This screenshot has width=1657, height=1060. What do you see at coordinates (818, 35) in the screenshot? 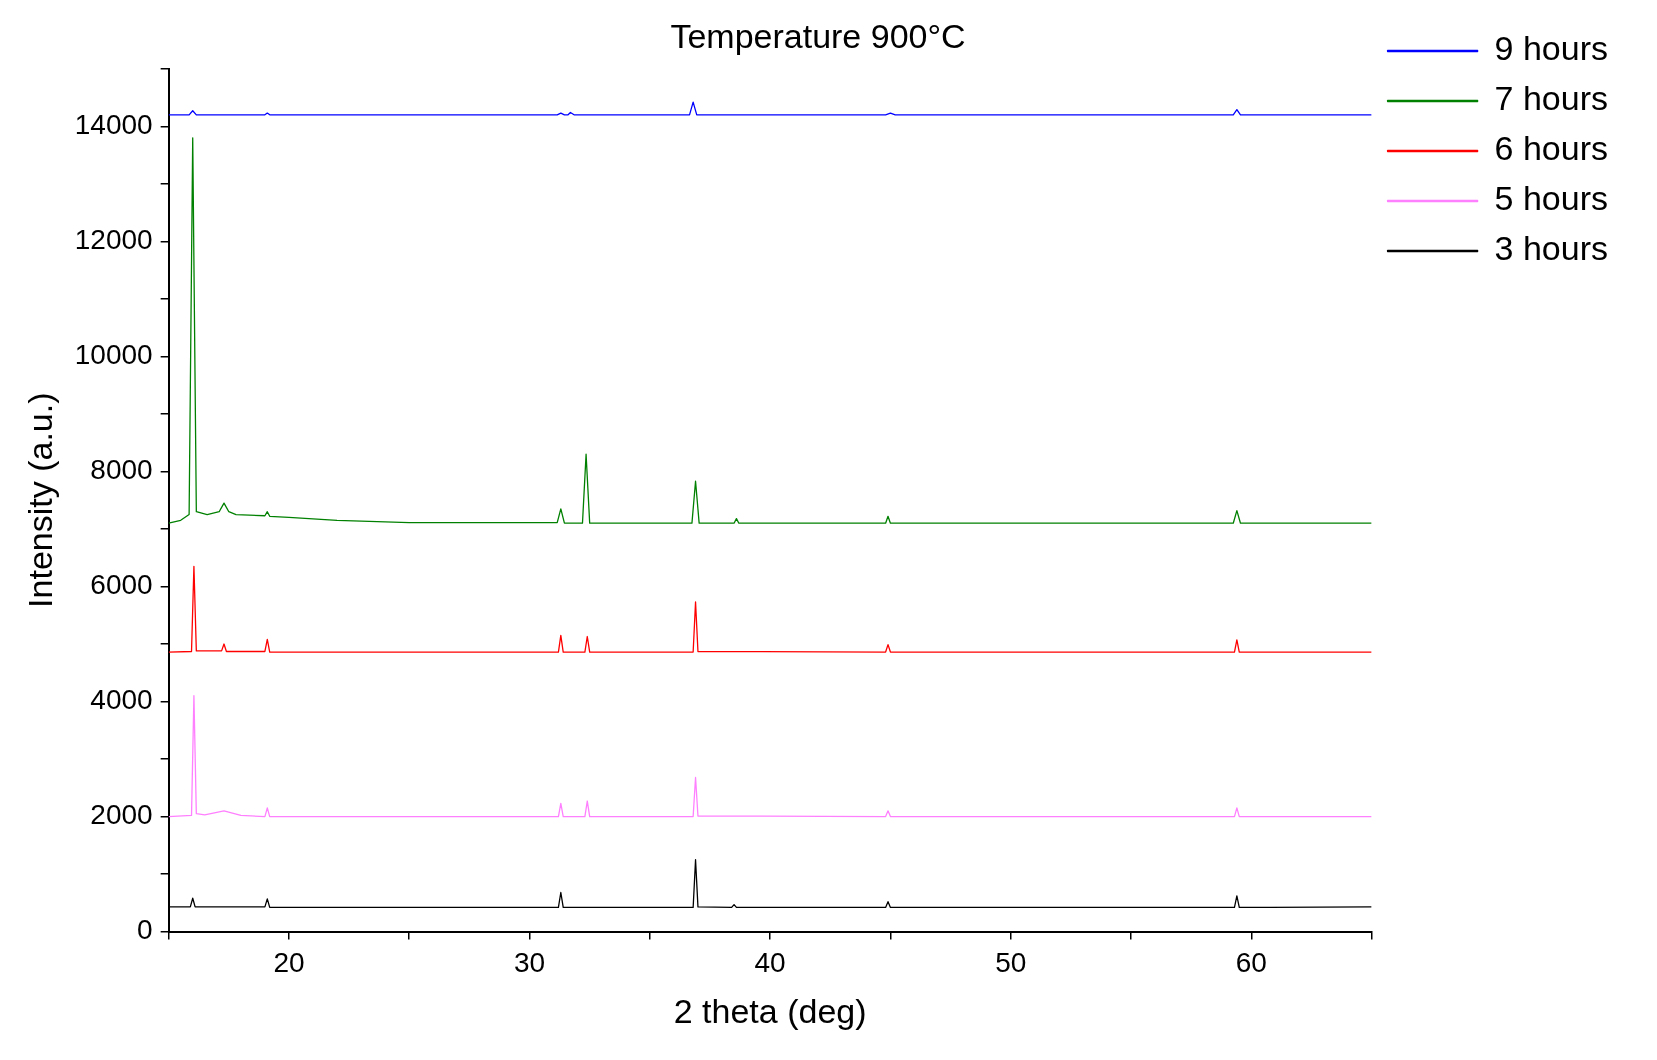
I see `chart-title: Temperature 900°C` at bounding box center [818, 35].